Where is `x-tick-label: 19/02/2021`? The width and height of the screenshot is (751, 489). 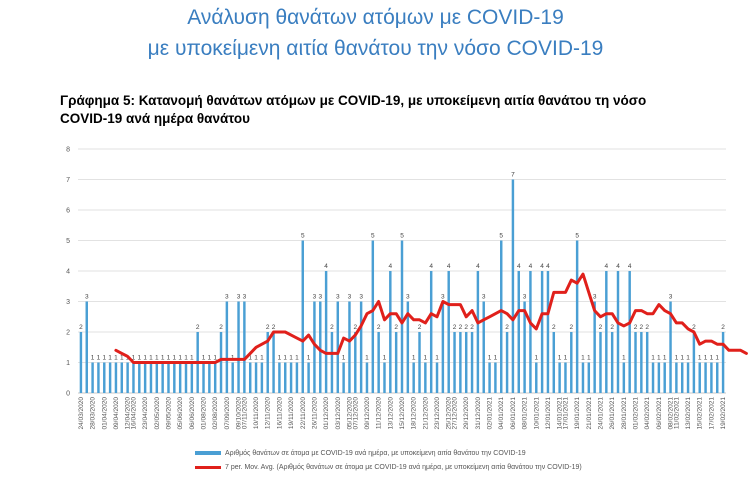 x-tick-label: 19/02/2021 is located at coordinates (723, 413).